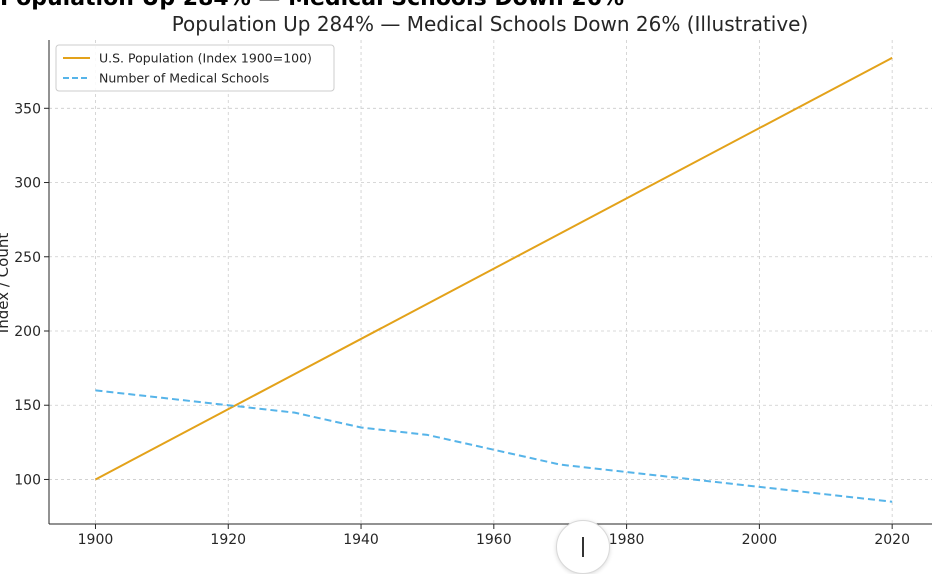  Describe the element at coordinates (205, 58) in the screenshot. I see `legend-label-population: U.S. Population (Index 1900=100)` at that location.